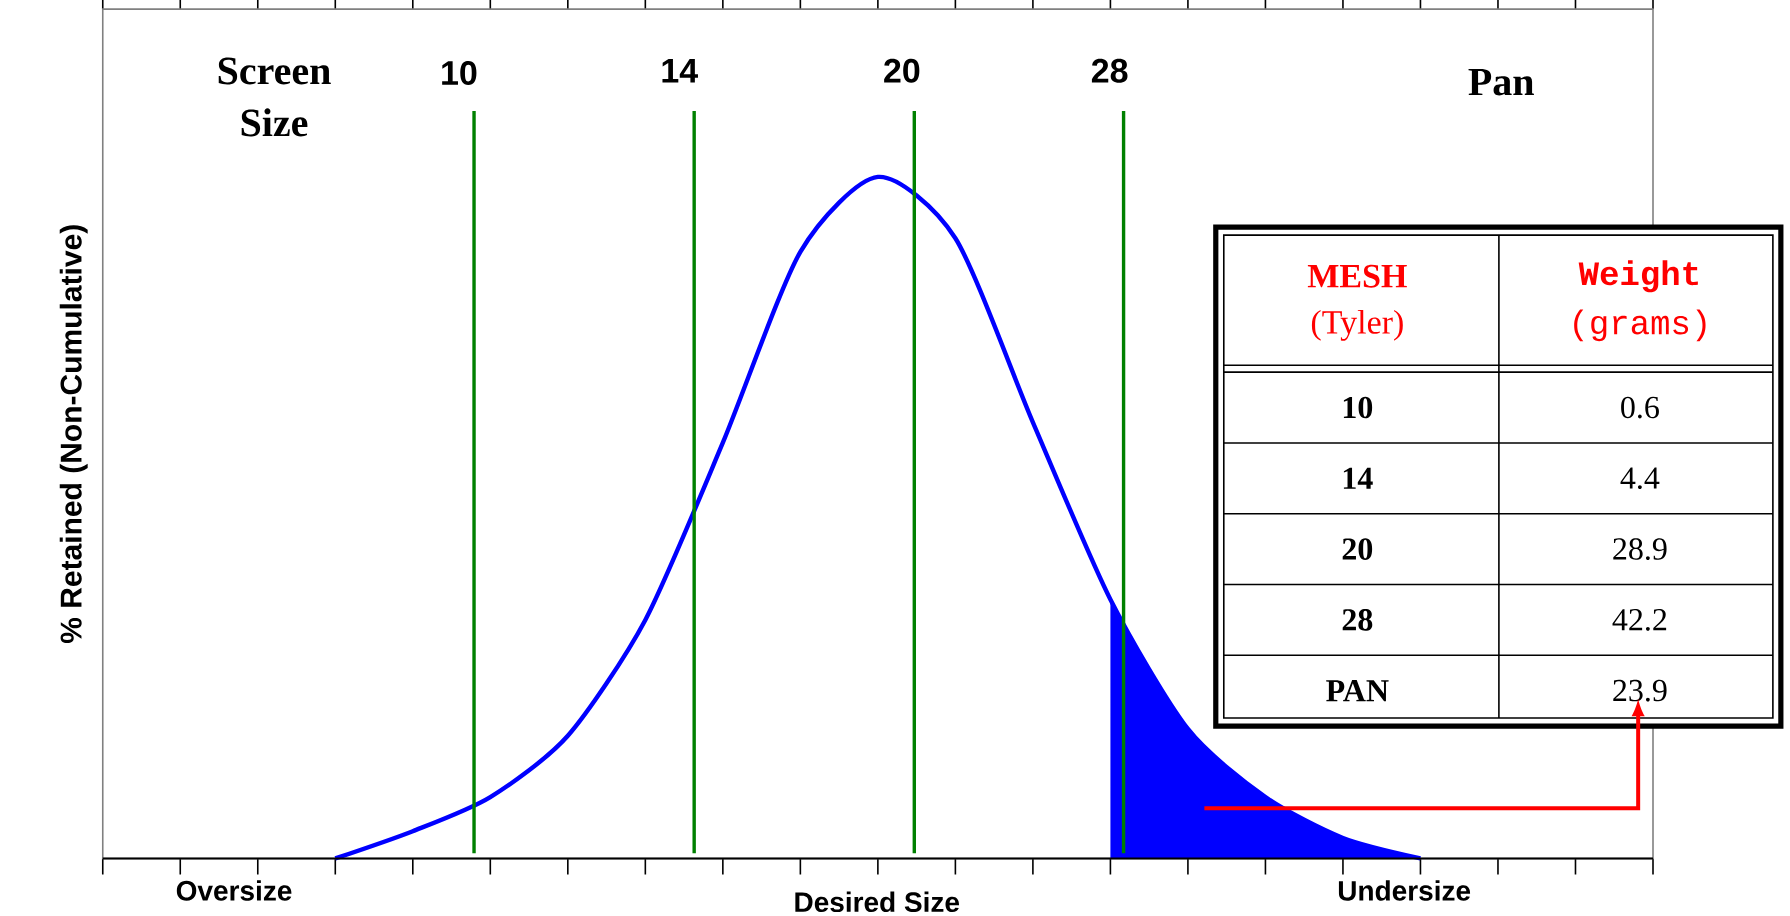 The height and width of the screenshot is (916, 1790). Describe the element at coordinates (1501, 82) in the screenshot. I see `text: Pan` at that location.